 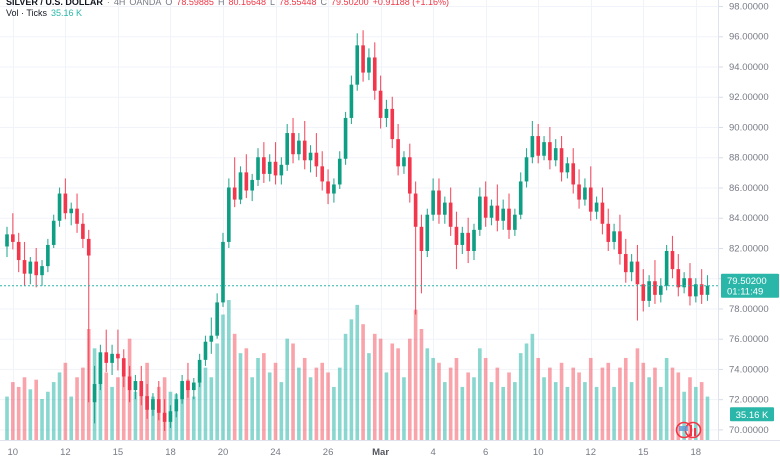 I want to click on price-axis-label: 88.00000, so click(x=749, y=158).